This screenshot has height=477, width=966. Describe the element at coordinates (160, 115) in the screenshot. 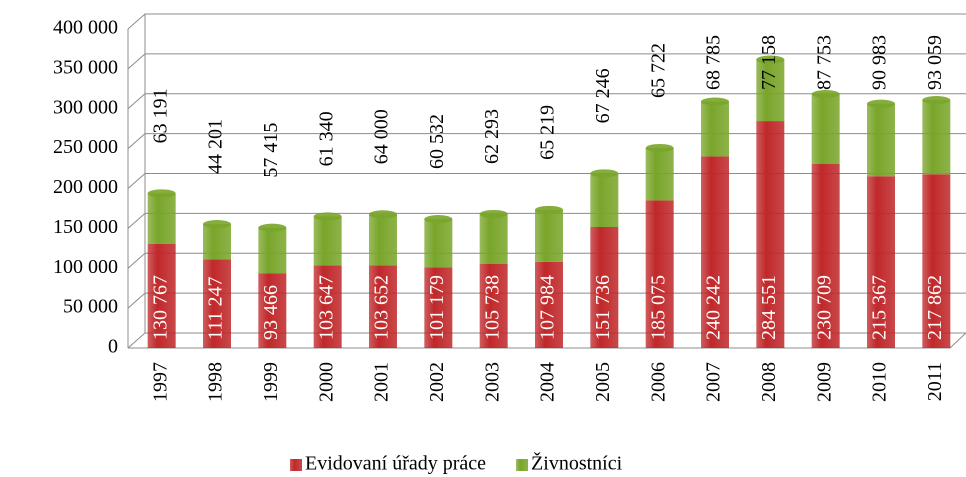

I see `value-label: 63 191` at that location.